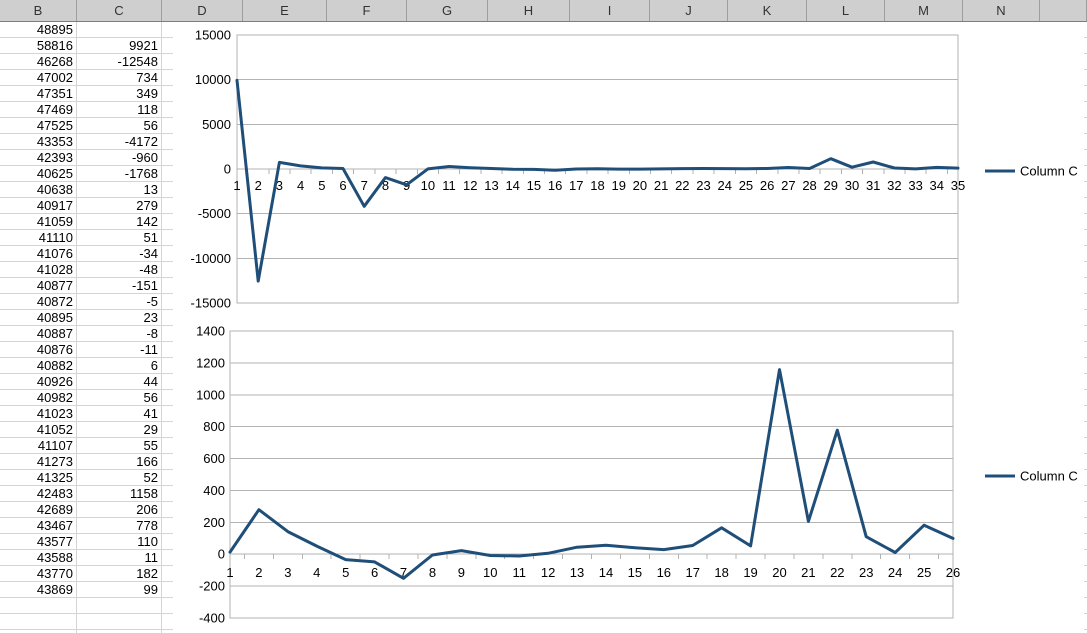  I want to click on cell-B23: 40926, so click(38, 381).